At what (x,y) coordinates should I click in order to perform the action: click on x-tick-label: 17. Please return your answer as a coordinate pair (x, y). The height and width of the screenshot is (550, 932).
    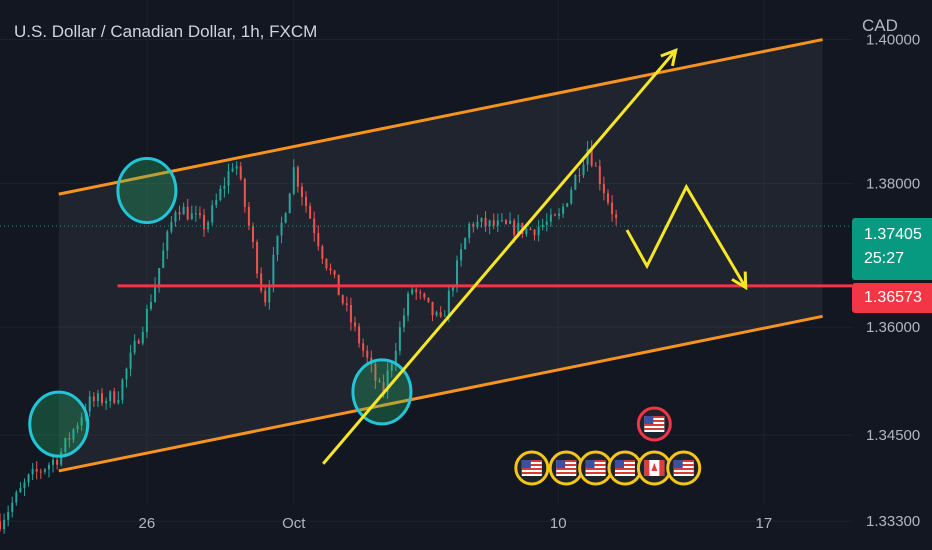
    Looking at the image, I should click on (764, 523).